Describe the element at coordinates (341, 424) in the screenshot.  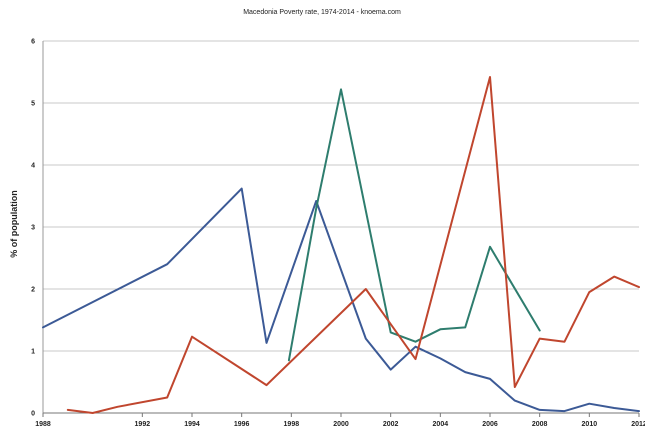
I see `x-tick-label: 2000` at that location.